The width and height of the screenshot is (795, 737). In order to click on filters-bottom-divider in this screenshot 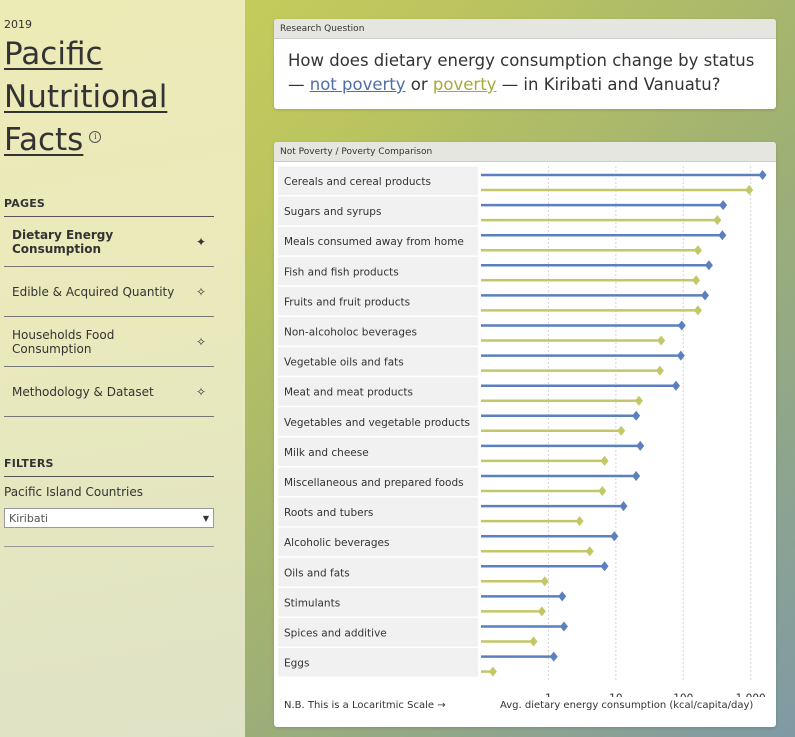, I will do `click(109, 546)`.